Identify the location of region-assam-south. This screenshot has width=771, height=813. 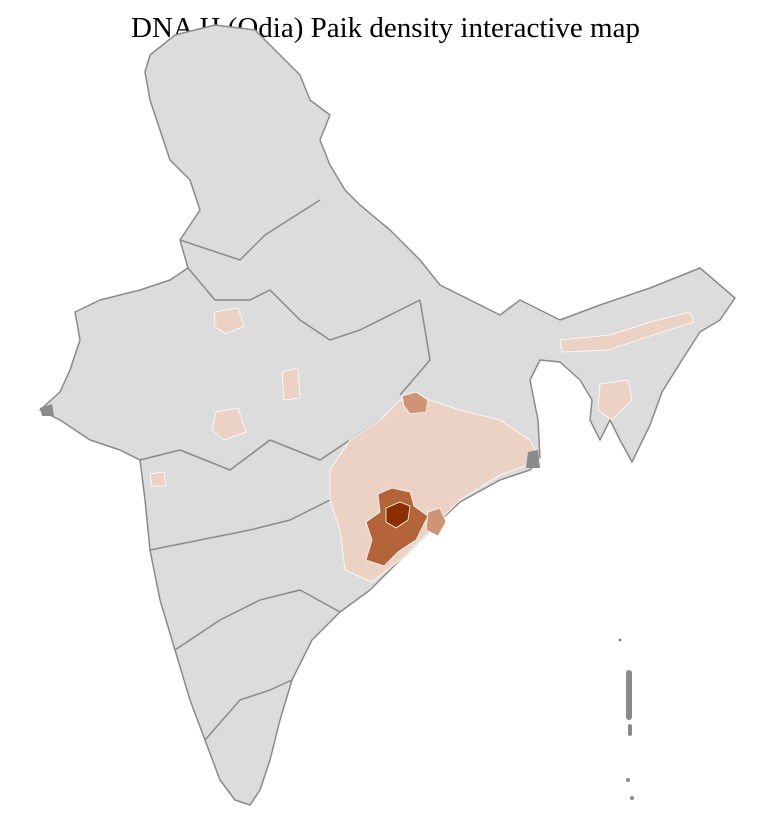
(615, 400).